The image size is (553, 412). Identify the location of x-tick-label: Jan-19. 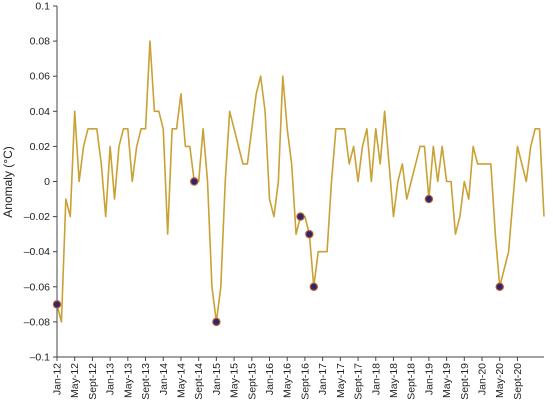
(429, 379).